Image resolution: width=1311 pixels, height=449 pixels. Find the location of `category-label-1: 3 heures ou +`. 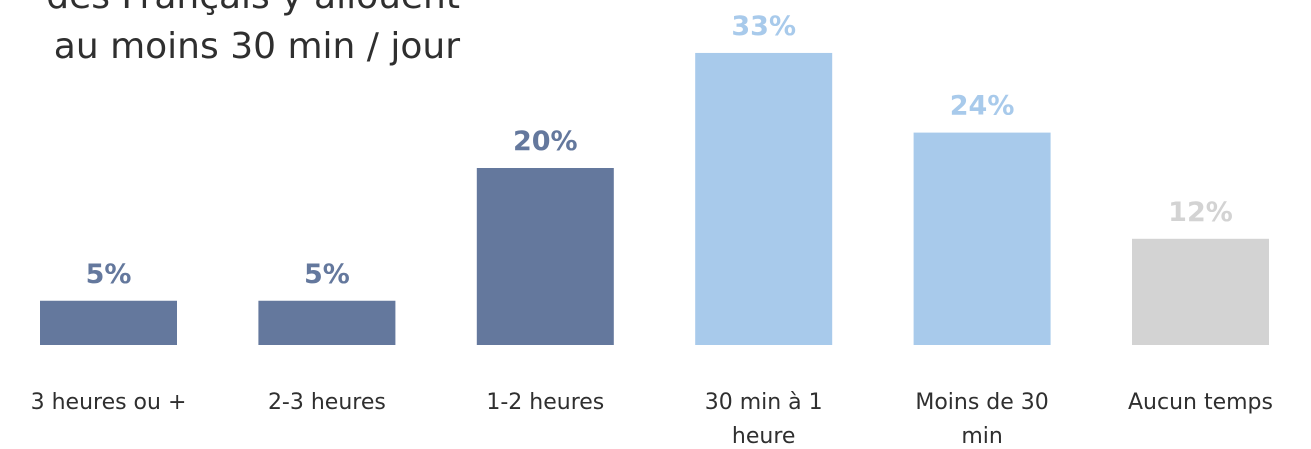

category-label-1: 3 heures ou + is located at coordinates (109, 402).